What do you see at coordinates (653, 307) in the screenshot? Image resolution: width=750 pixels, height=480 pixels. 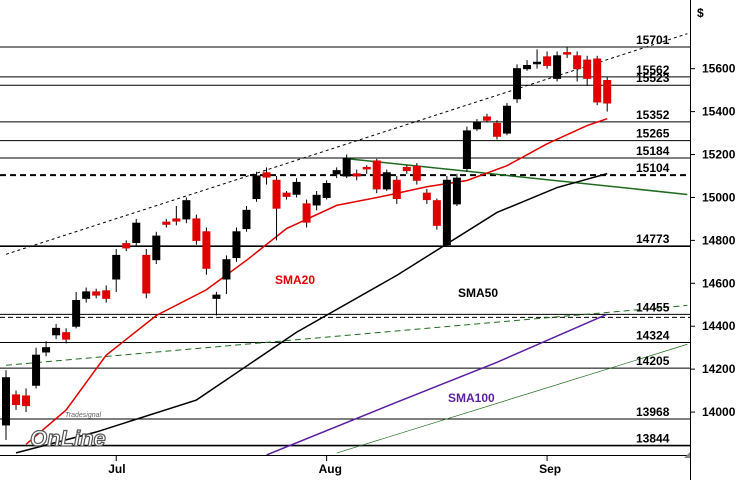 I see `level-label: 14455` at bounding box center [653, 307].